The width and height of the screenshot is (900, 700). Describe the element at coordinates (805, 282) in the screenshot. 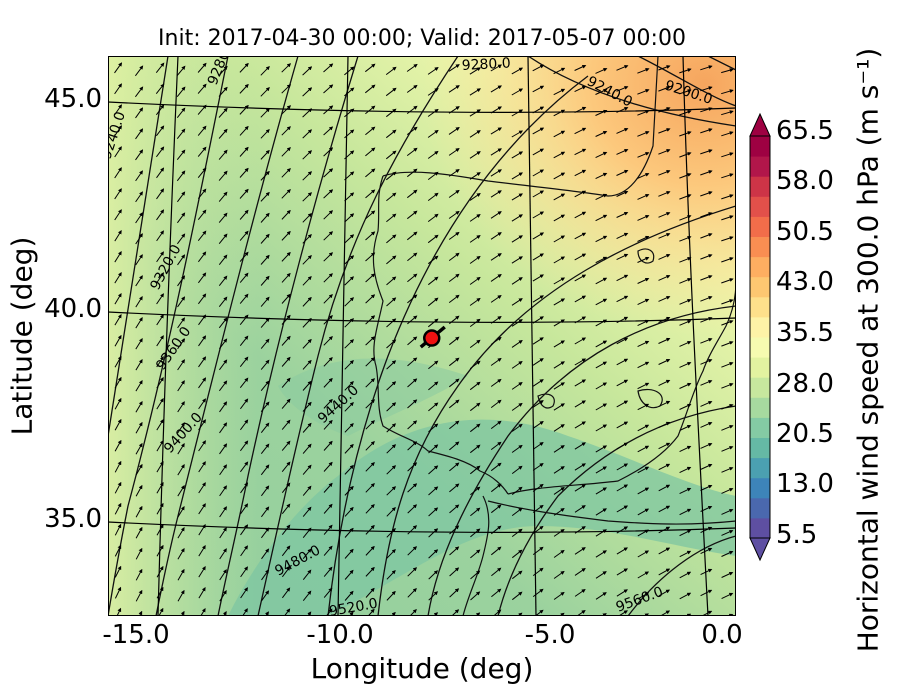

I see `colorbar-tick-label: 43.0` at that location.